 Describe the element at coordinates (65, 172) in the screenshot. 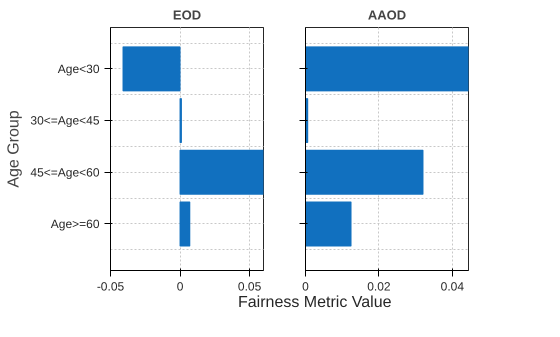

I see `y-tick-label: 45<=Age<60` at that location.